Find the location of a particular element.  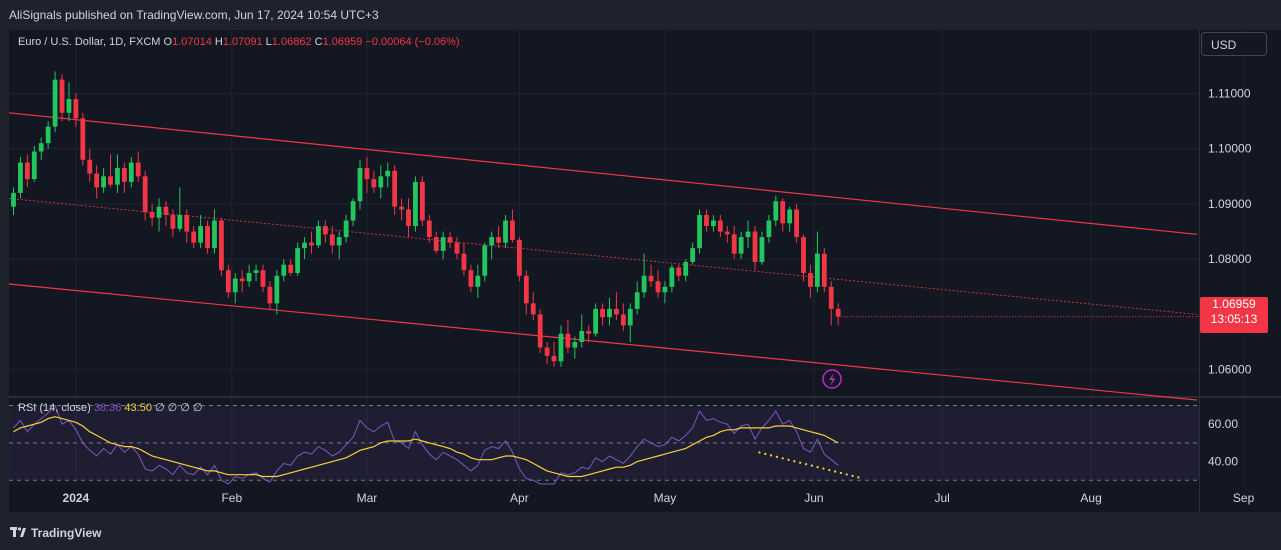

rsi-label: RSI (14, close) is located at coordinates (54, 408).